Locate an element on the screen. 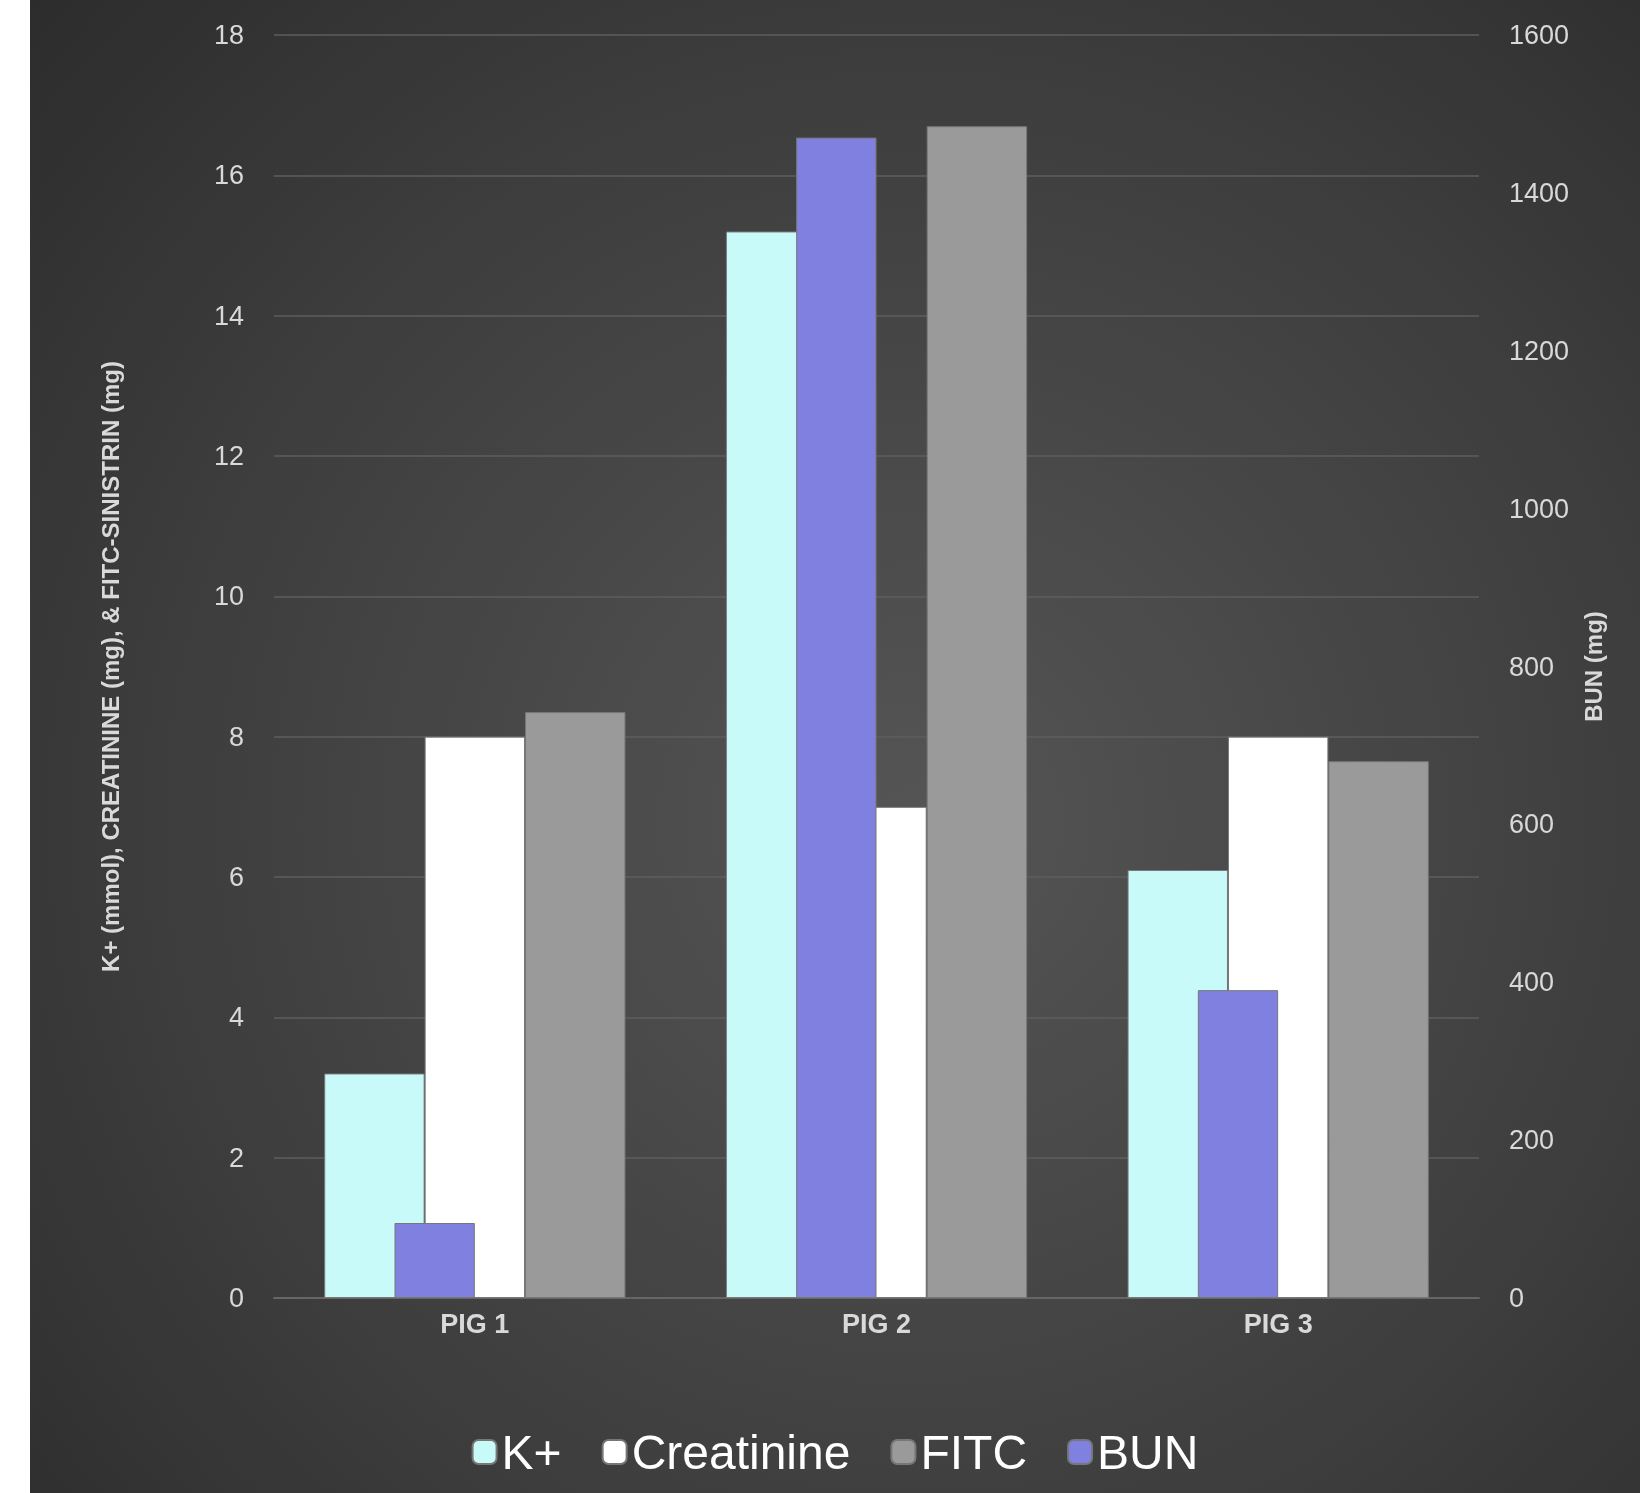  y2-tick-label: 1400 is located at coordinates (1539, 192).